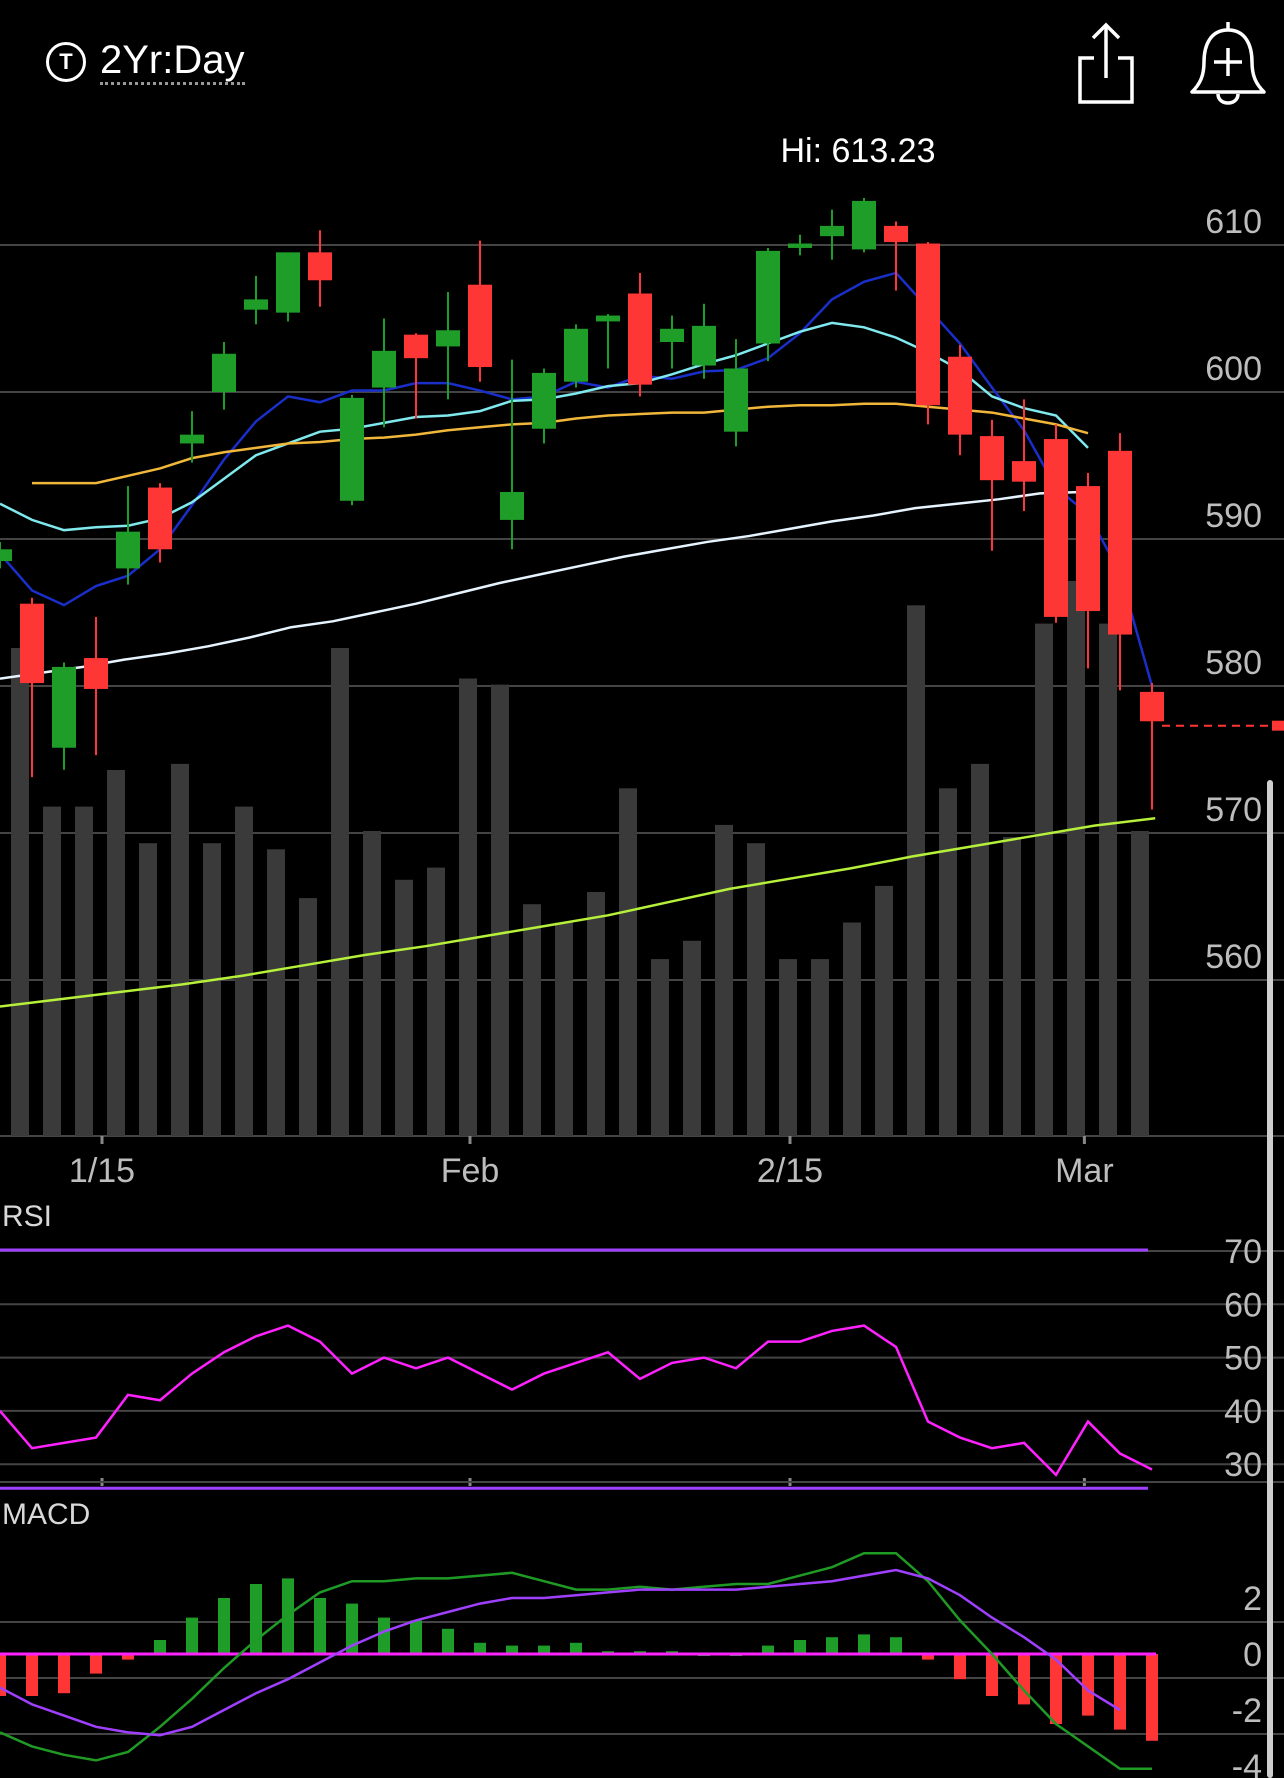 The width and height of the screenshot is (1284, 1778). Describe the element at coordinates (576, 1661) in the screenshot. I see `macd-line` at that location.